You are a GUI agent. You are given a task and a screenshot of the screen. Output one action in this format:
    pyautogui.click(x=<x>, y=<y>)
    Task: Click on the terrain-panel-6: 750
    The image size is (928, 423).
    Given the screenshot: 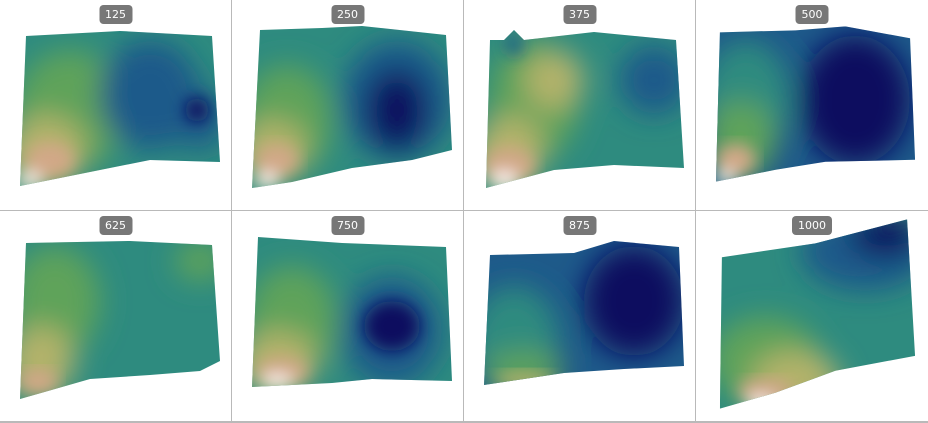 What is the action you would take?
    pyautogui.click(x=347, y=316)
    